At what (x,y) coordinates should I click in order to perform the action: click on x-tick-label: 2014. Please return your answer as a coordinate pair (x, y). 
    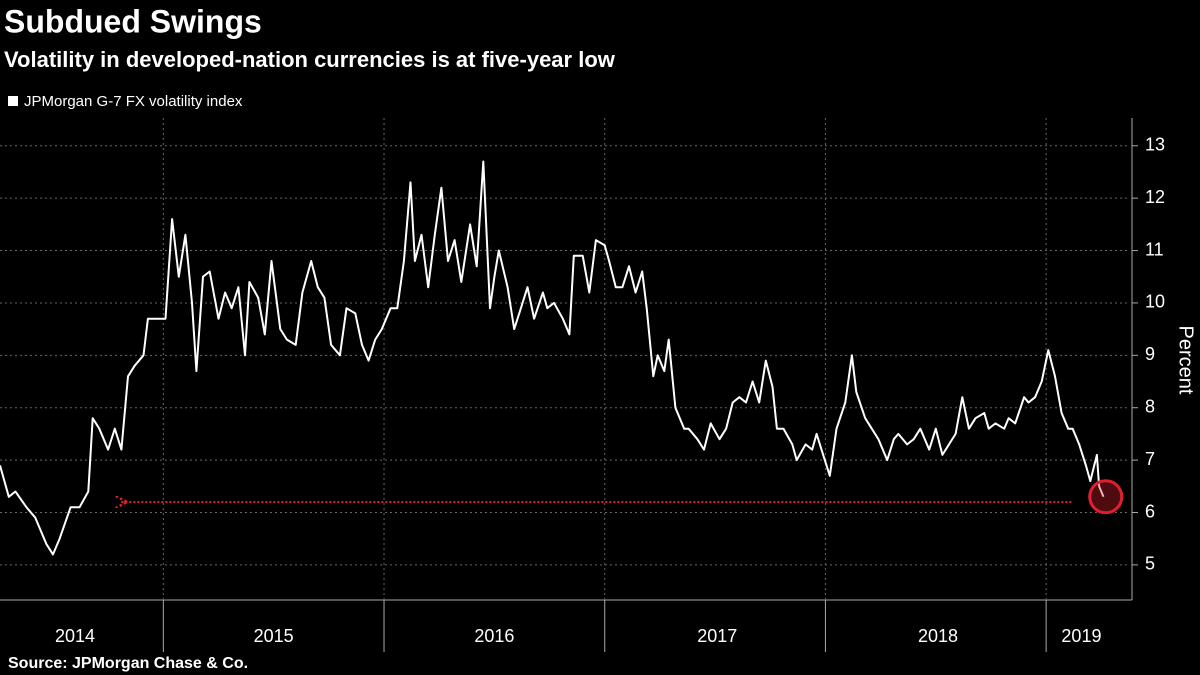
    Looking at the image, I should click on (75, 636).